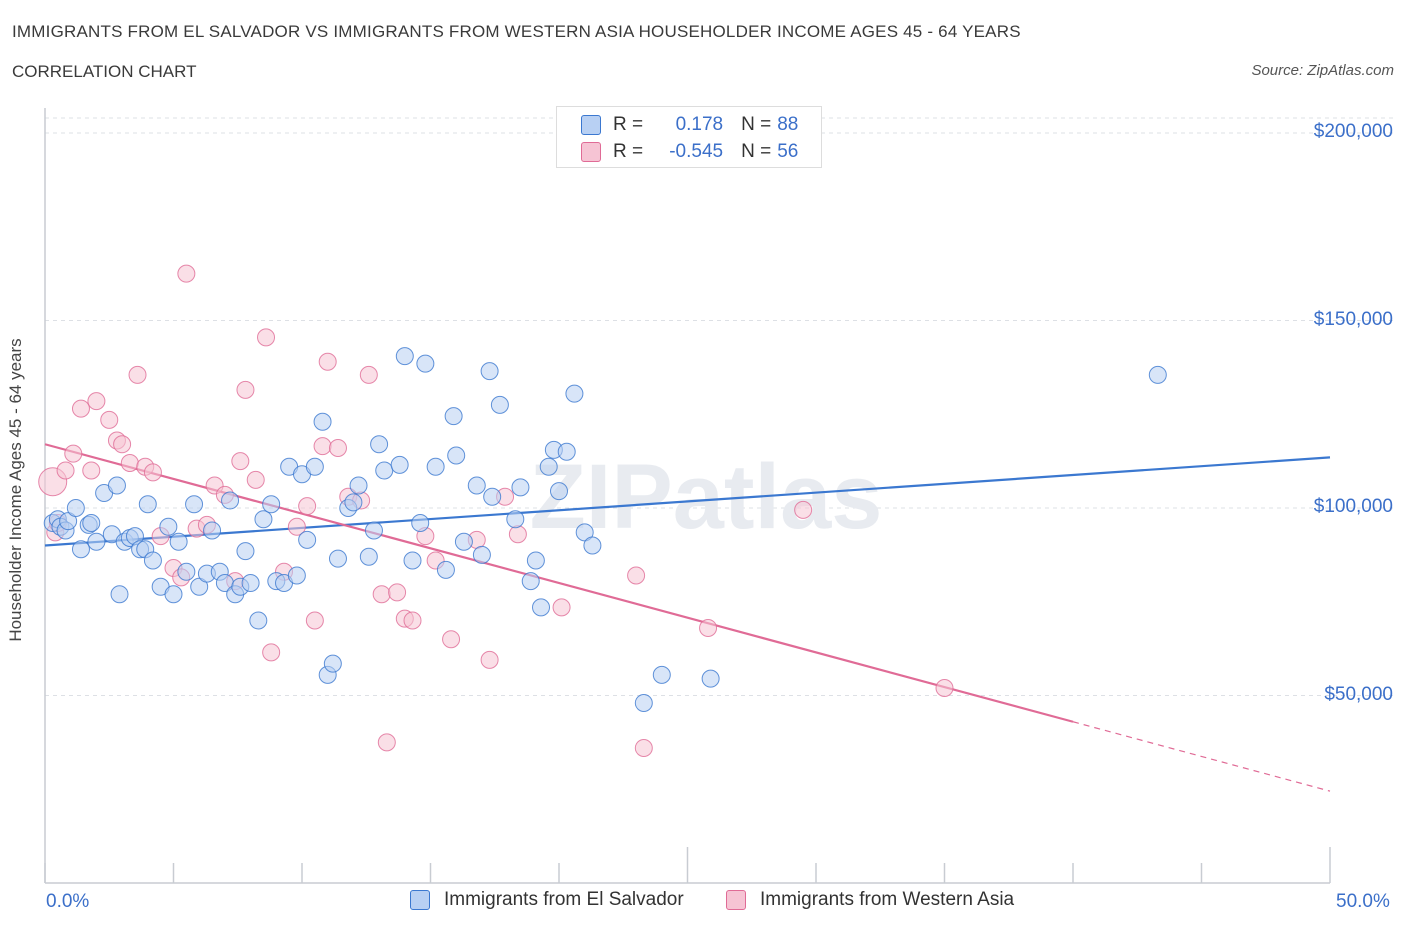 This screenshot has height=930, width=1406. Describe the element at coordinates (1358, 694) in the screenshot. I see `y-tick-label: $50,000` at that location.